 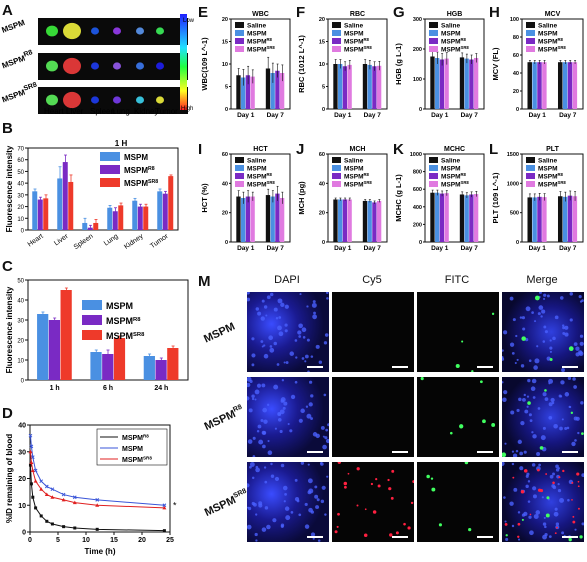 What do you see at coordinates (22, 452) in the screenshot?
I see `y-tick-label: 30` at bounding box center [22, 452].